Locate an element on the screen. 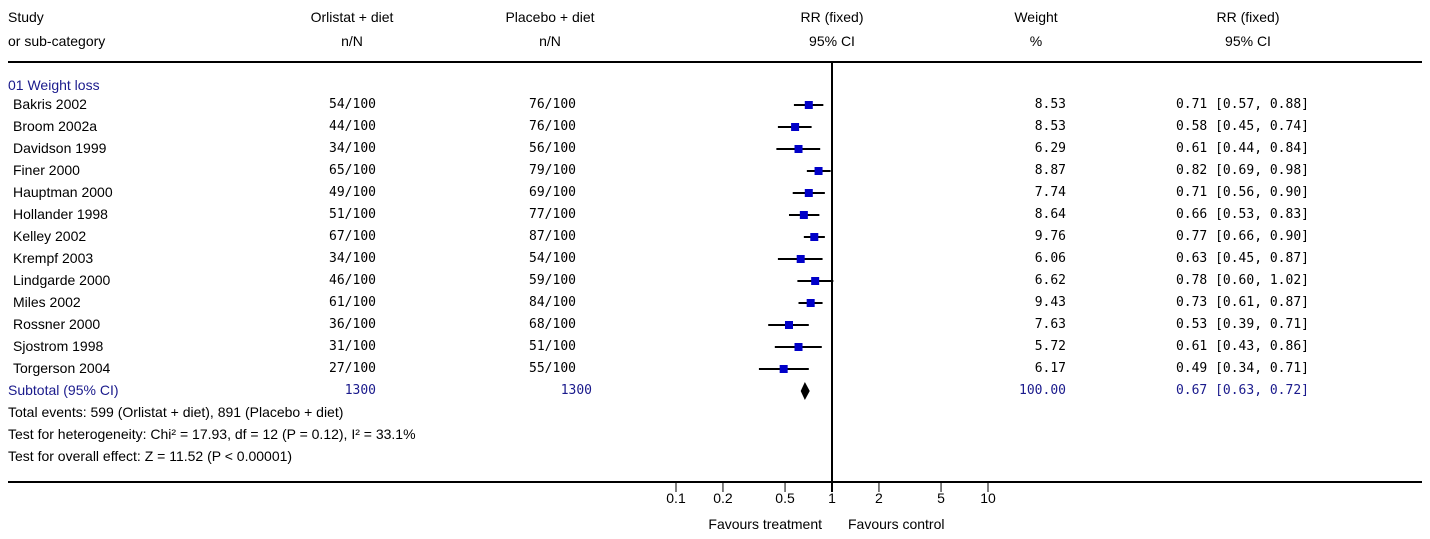 The width and height of the screenshot is (1430, 539). header-weight-unit: % is located at coordinates (1036, 41).